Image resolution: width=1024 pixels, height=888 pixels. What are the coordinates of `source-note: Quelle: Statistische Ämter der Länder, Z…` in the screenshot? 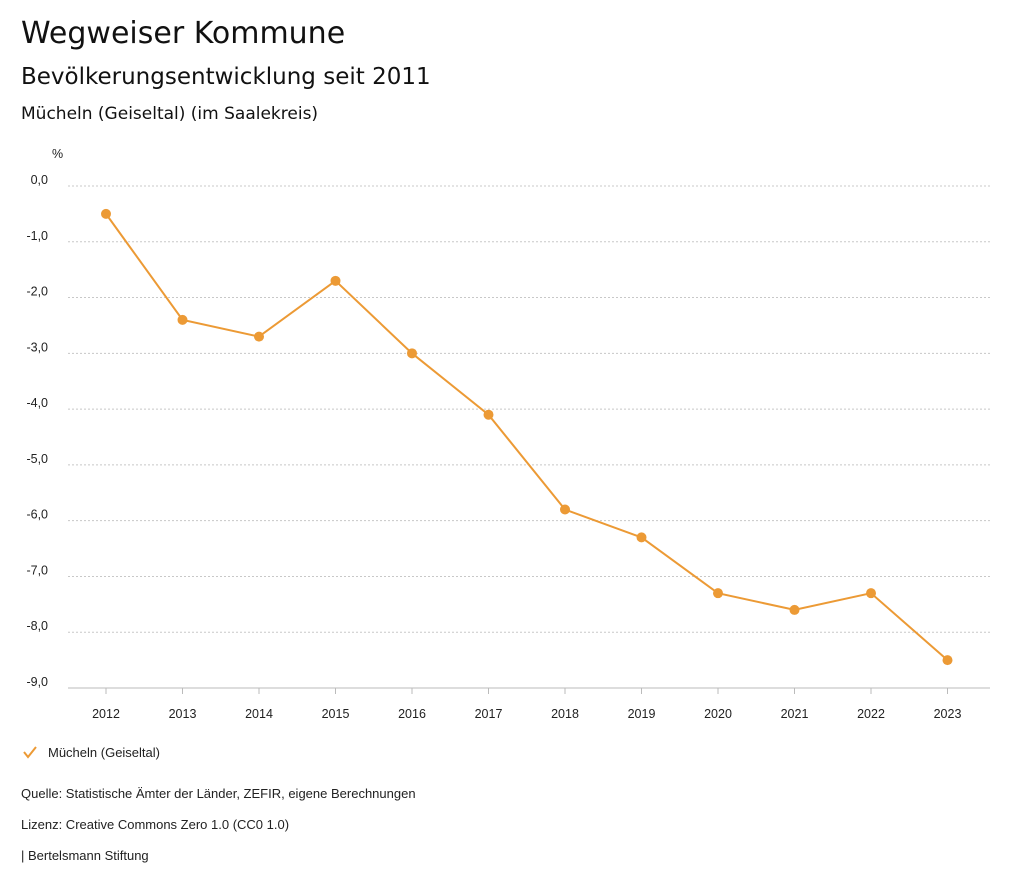 It's located at (218, 793).